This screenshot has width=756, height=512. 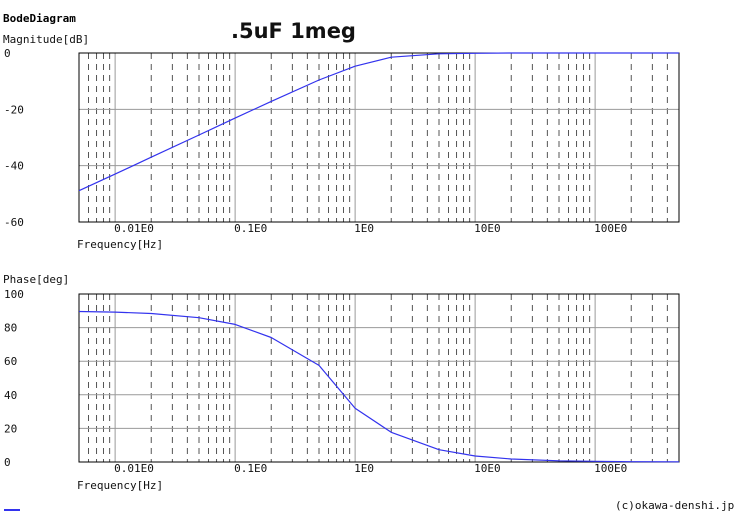 I want to click on phase-y-tick-label: 0, so click(x=7, y=462).